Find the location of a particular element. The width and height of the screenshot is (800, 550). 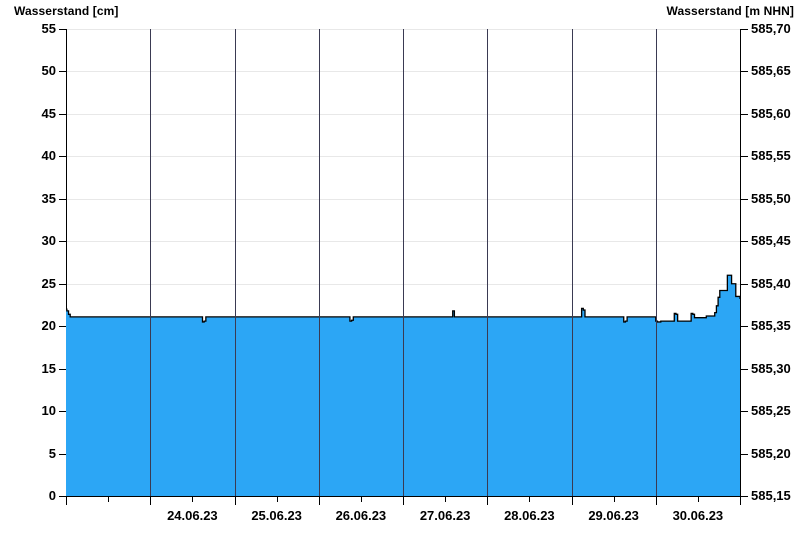

right-axis-tick-label: 585,55 is located at coordinates (771, 156).